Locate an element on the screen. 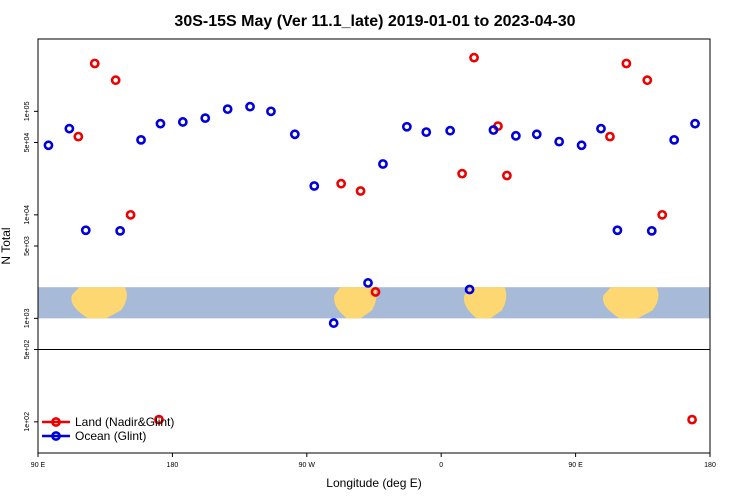 This screenshot has width=750, height=500. x-axis: 90 E 180 90 W 0 90 E 180 is located at coordinates (373, 461).